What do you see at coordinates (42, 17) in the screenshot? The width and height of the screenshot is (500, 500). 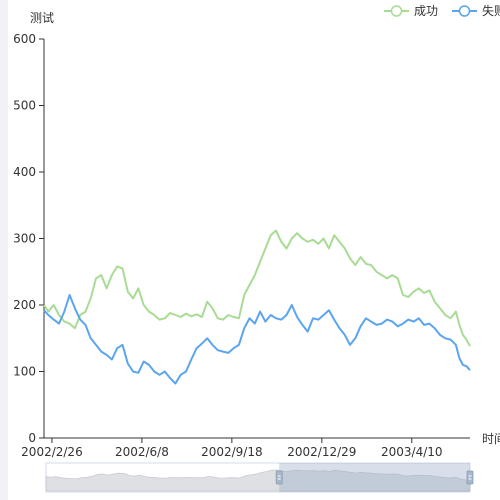 I see `y-axis-name: 测试` at bounding box center [42, 17].